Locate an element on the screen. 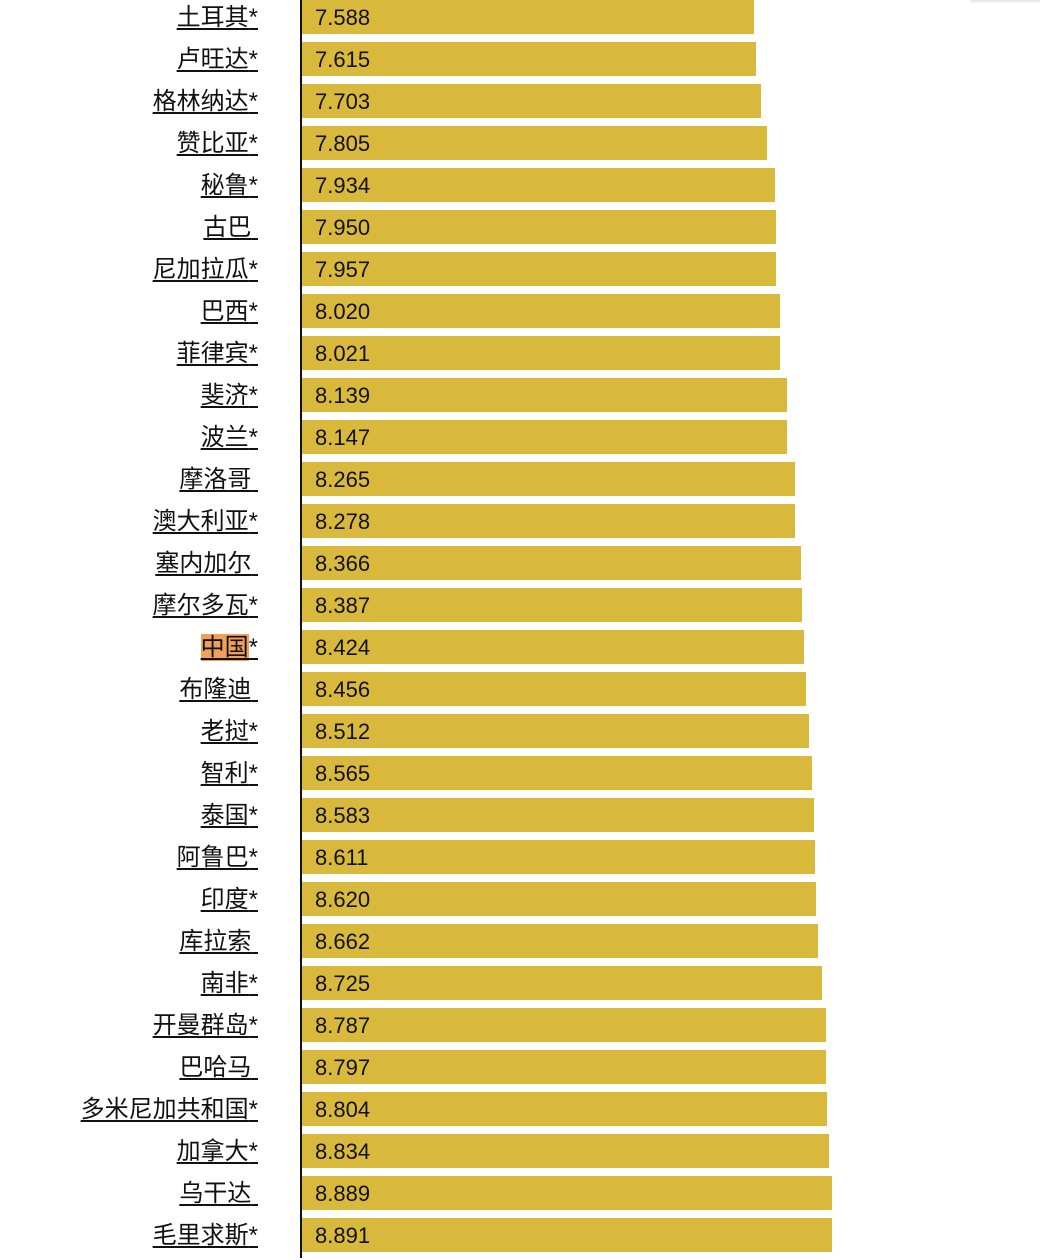 Image resolution: width=1040 pixels, height=1260 pixels. category-label-link: 多米尼加共和国* is located at coordinates (169, 1110).